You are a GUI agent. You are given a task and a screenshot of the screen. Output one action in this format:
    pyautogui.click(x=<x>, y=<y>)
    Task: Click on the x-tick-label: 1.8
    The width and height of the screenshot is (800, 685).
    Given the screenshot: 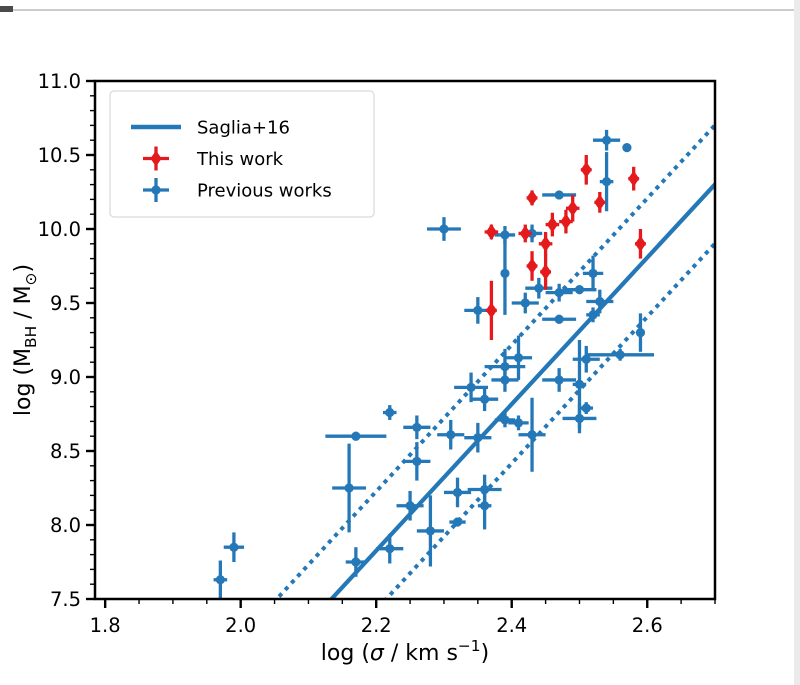 What is the action you would take?
    pyautogui.click(x=105, y=625)
    